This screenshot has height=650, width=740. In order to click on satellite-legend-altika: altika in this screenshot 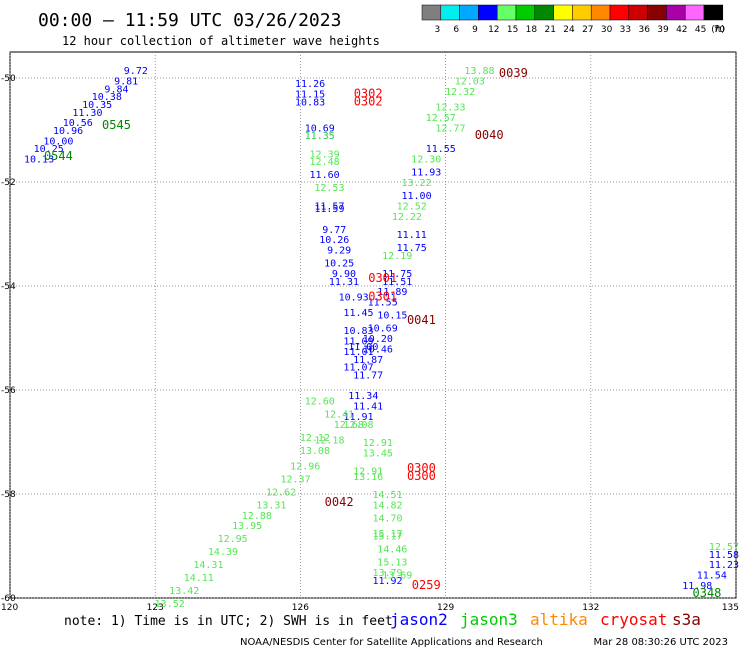, I will do `click(559, 619)`.